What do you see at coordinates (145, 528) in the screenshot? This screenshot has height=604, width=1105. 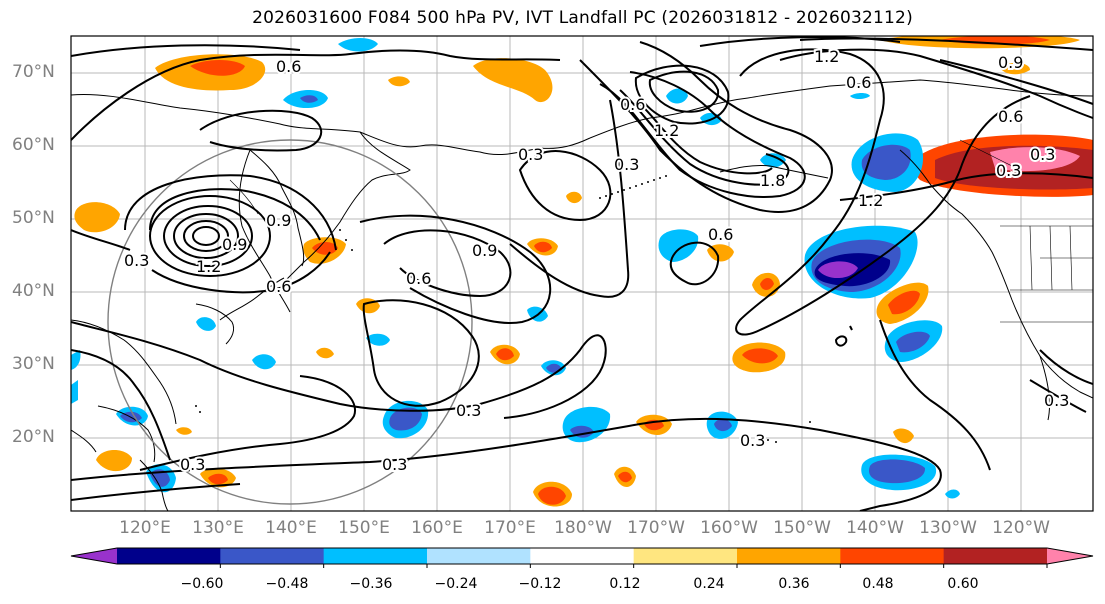 I see `lon-label: 120°E` at bounding box center [145, 528].